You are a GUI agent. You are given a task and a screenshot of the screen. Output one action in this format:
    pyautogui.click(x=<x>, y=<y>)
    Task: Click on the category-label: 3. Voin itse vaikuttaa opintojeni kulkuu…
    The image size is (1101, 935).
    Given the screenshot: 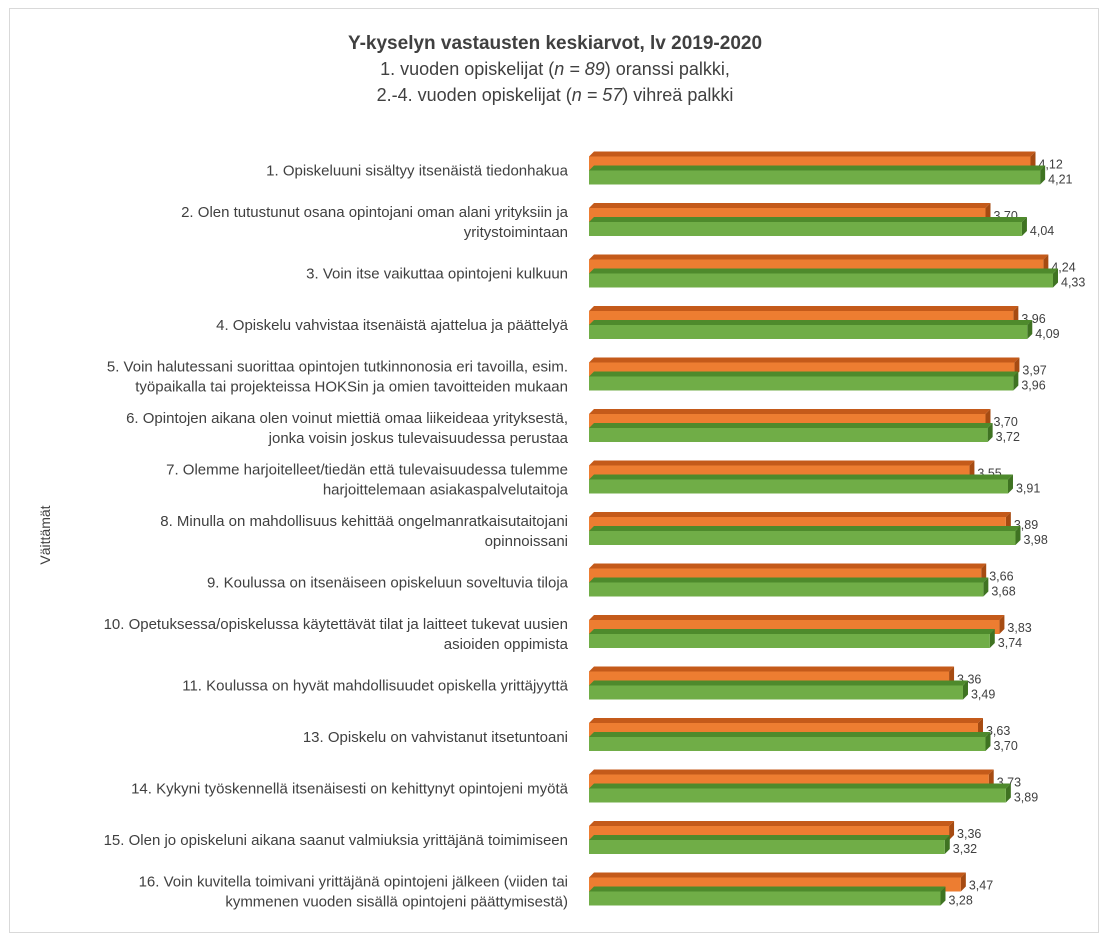 What is the action you would take?
    pyautogui.click(x=437, y=274)
    